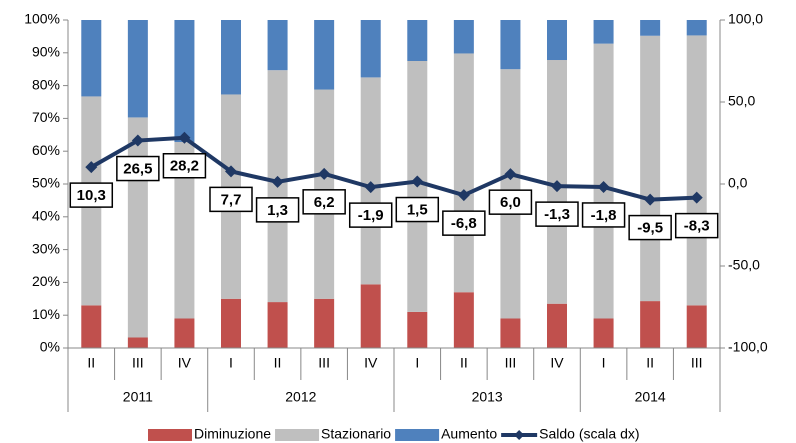 The image size is (796, 443). I want to click on legend-label: Stazionario, so click(356, 434).